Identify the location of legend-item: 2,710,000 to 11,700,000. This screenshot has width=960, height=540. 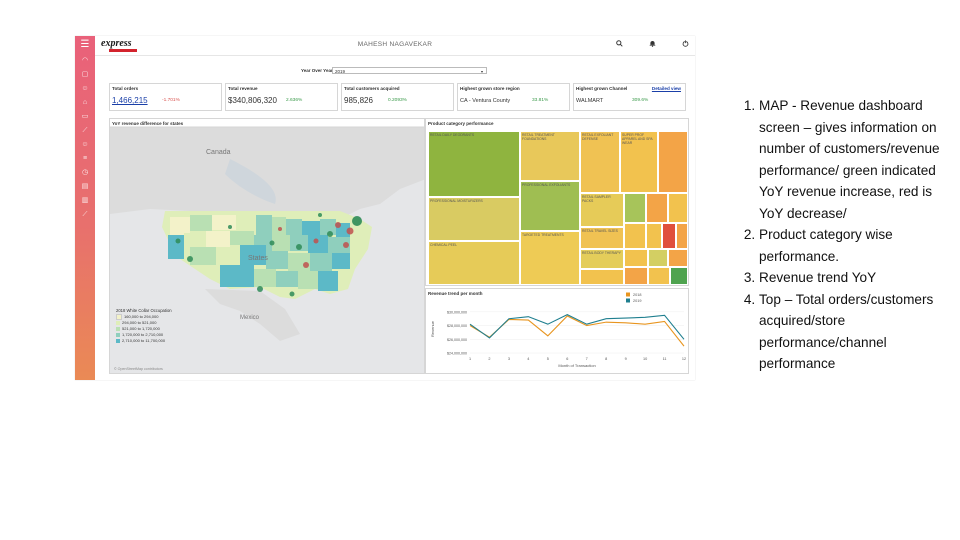
(156, 341).